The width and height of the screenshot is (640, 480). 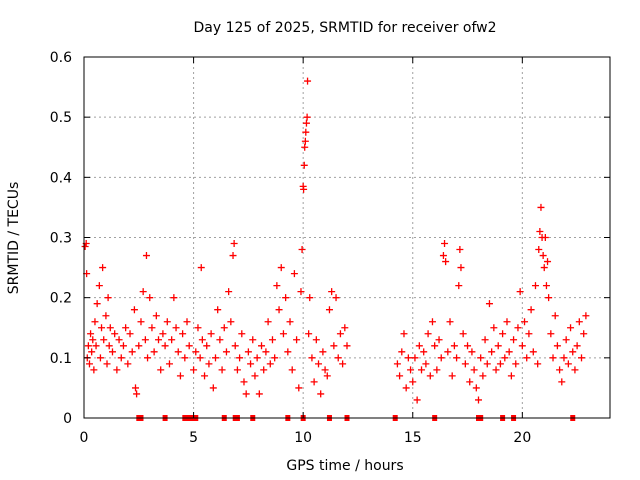 I want to click on x-tick-label: 15, so click(x=413, y=438).